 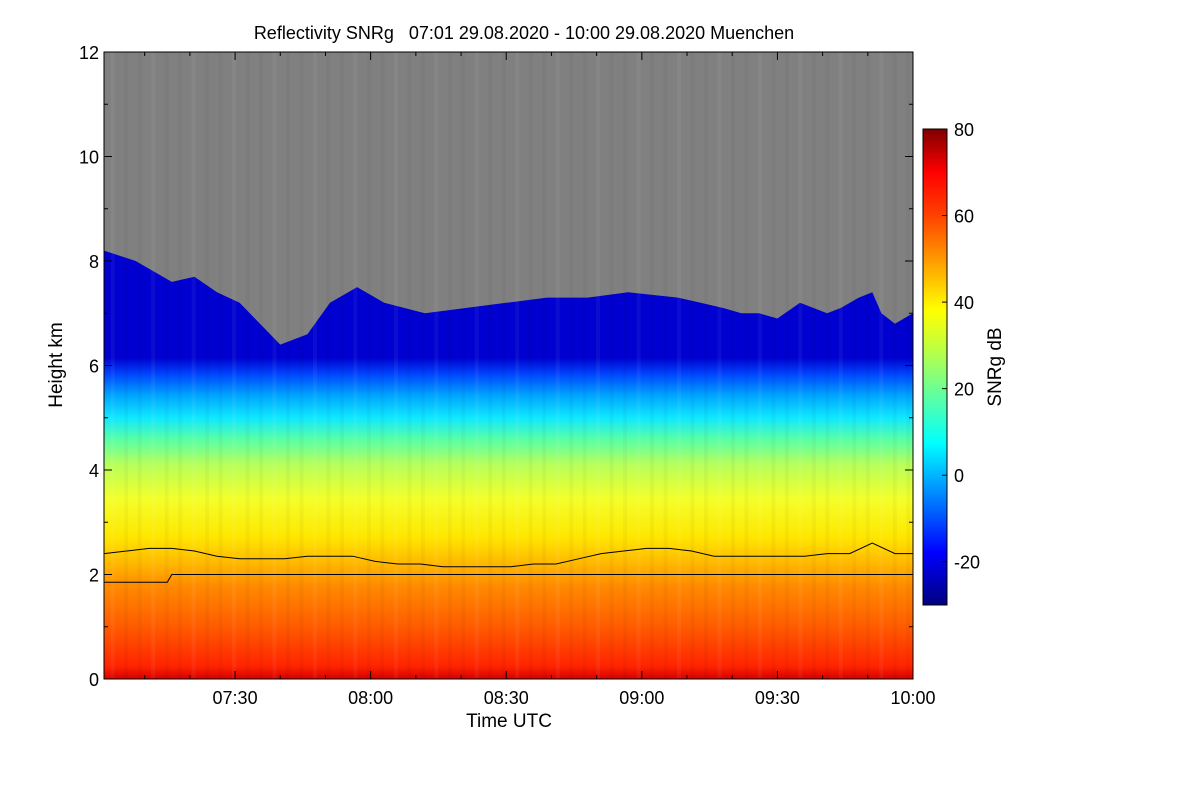 What do you see at coordinates (56, 365) in the screenshot?
I see `y-axis-label: Height km` at bounding box center [56, 365].